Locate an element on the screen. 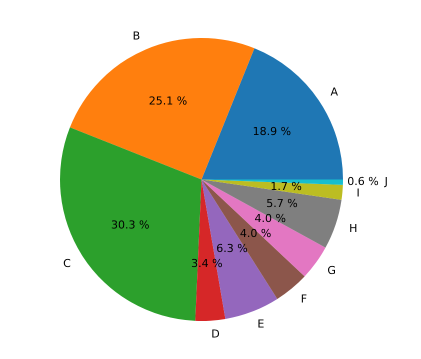  data-label: 5.7 % is located at coordinates (282, 203).